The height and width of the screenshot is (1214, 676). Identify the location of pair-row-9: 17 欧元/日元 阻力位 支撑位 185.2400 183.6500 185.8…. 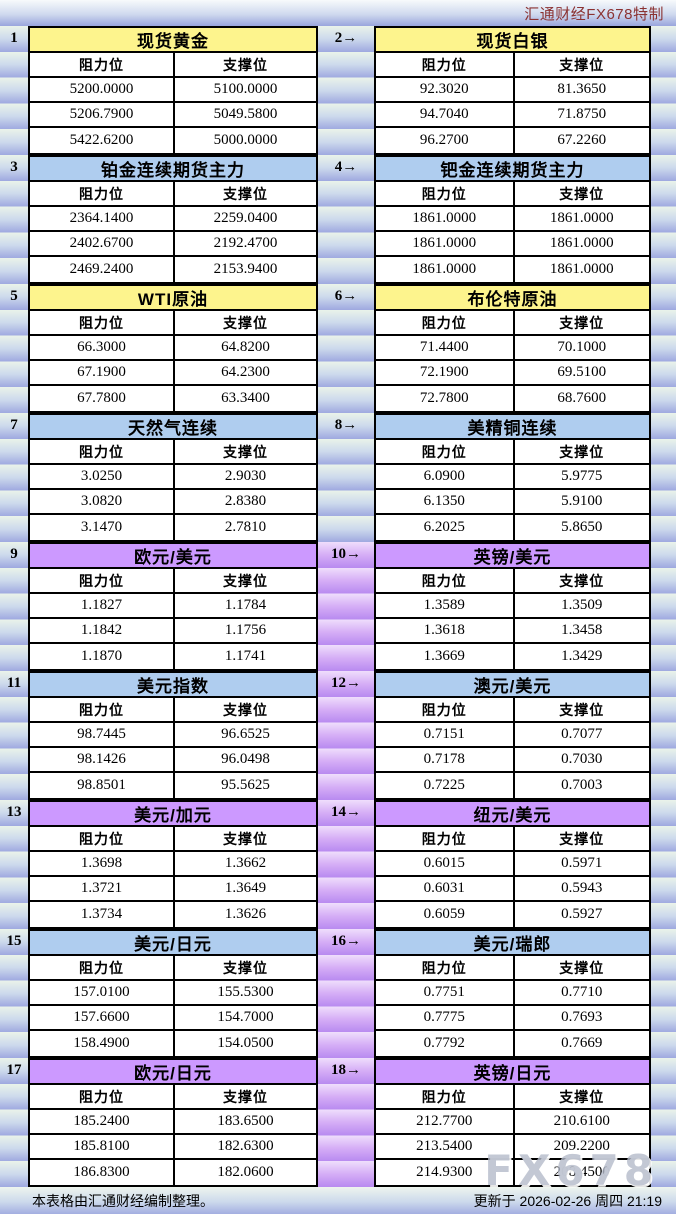
(338, 1122).